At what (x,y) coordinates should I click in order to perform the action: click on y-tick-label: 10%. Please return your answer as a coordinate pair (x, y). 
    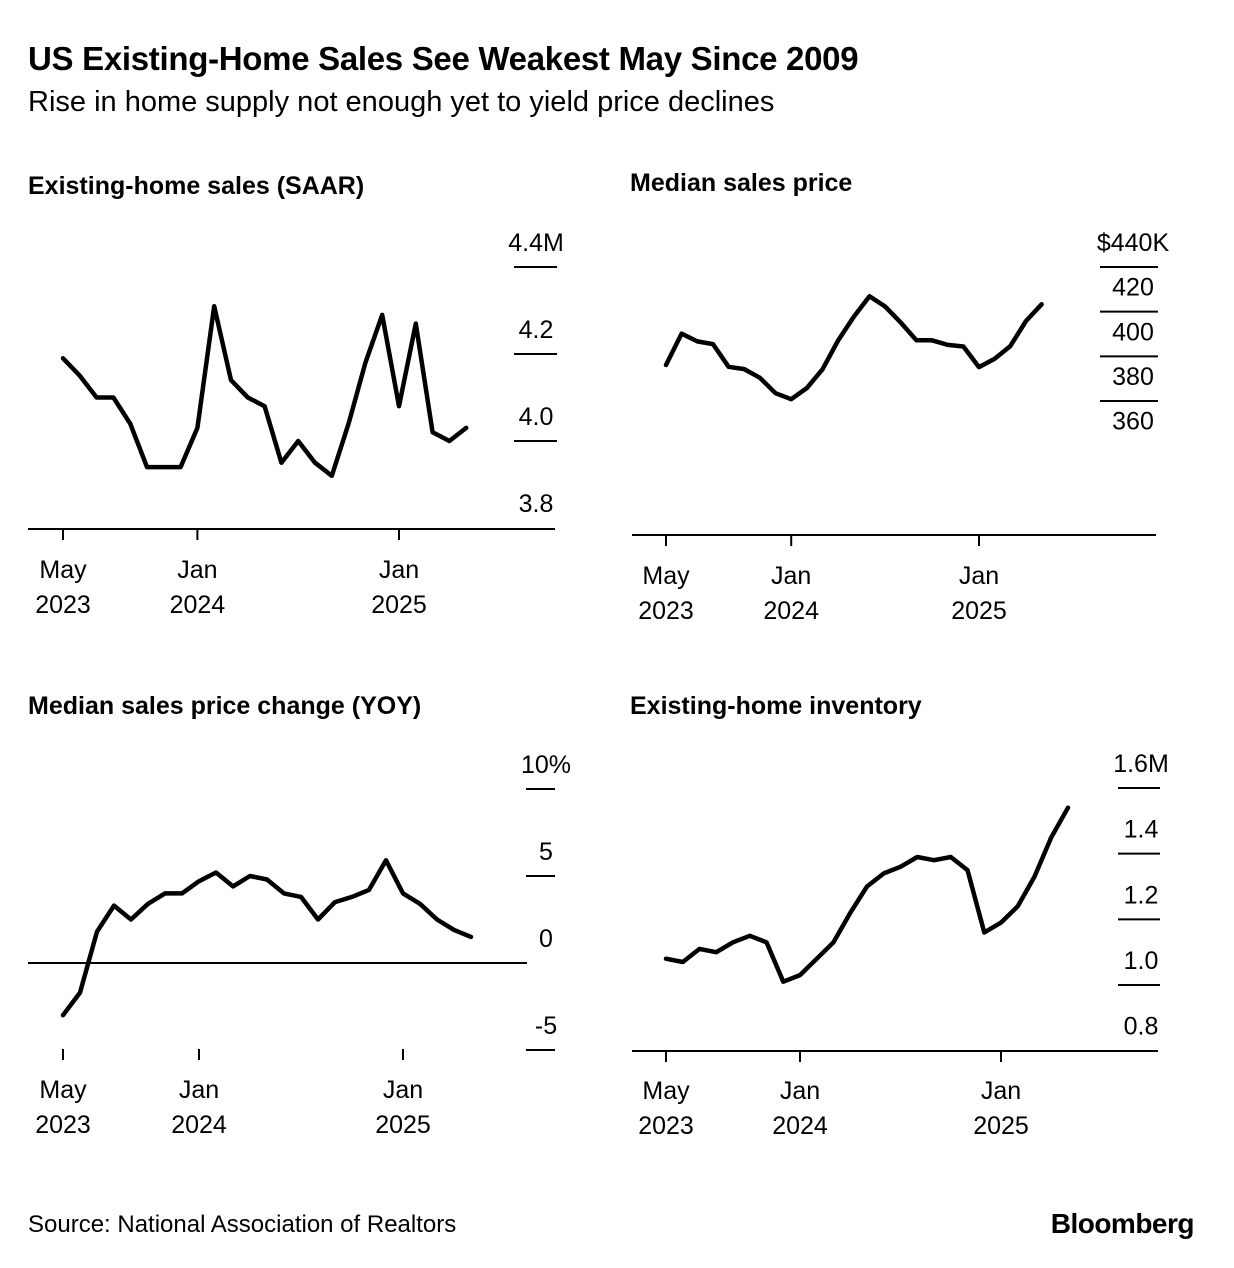
    Looking at the image, I should click on (546, 765).